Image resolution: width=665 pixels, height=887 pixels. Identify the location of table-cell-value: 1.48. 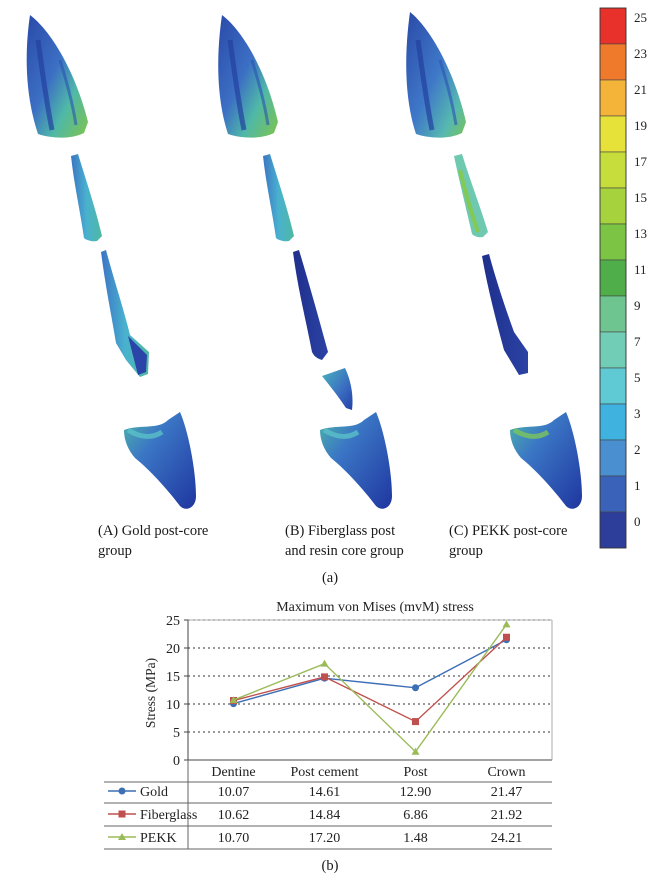
(415, 838).